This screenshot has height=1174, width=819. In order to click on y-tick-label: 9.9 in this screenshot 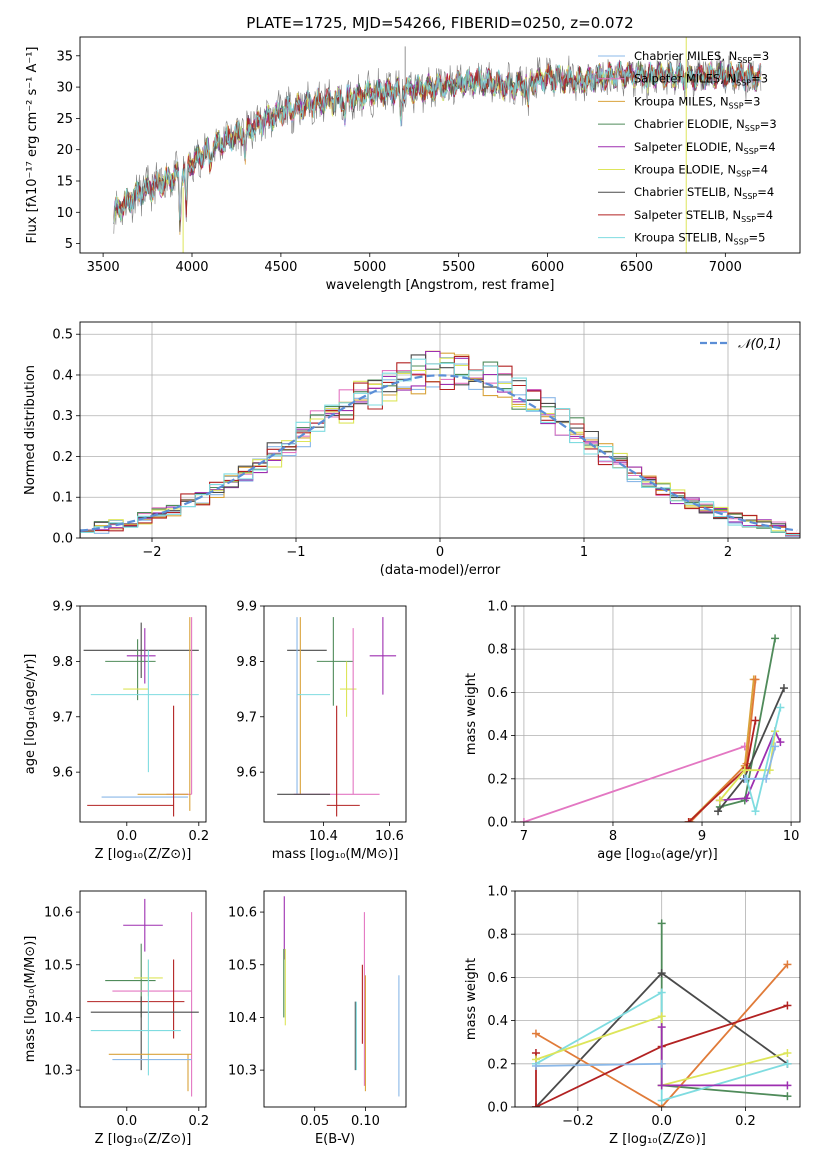, I will do `click(62, 607)`.